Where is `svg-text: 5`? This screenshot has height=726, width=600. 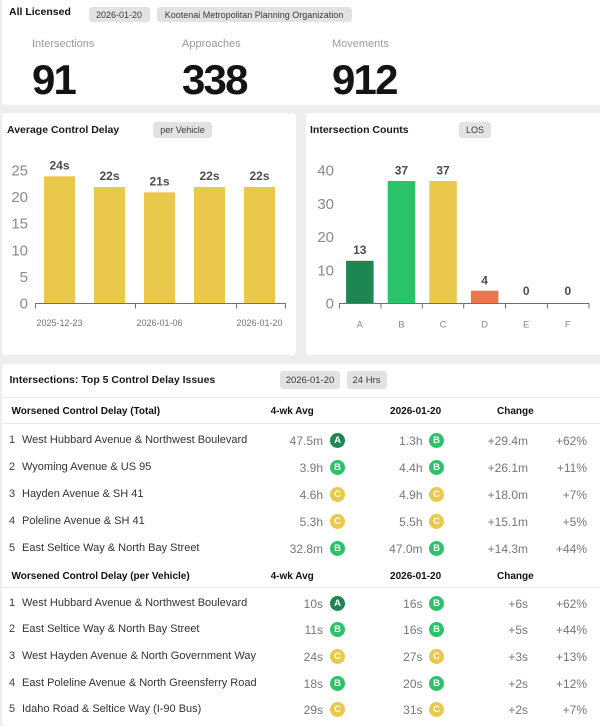
svg-text: 5 is located at coordinates (24, 277).